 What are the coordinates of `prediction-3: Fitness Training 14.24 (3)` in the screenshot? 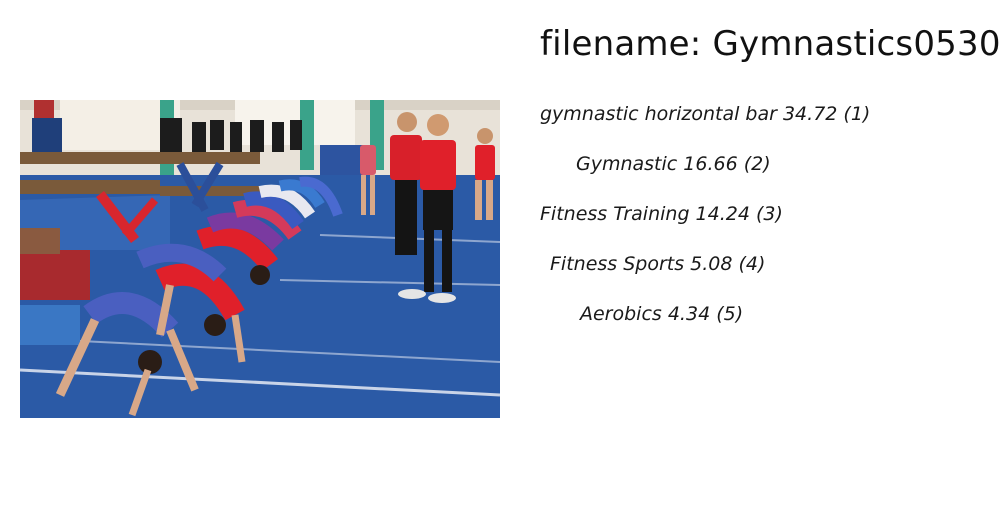 It's located at (661, 214).